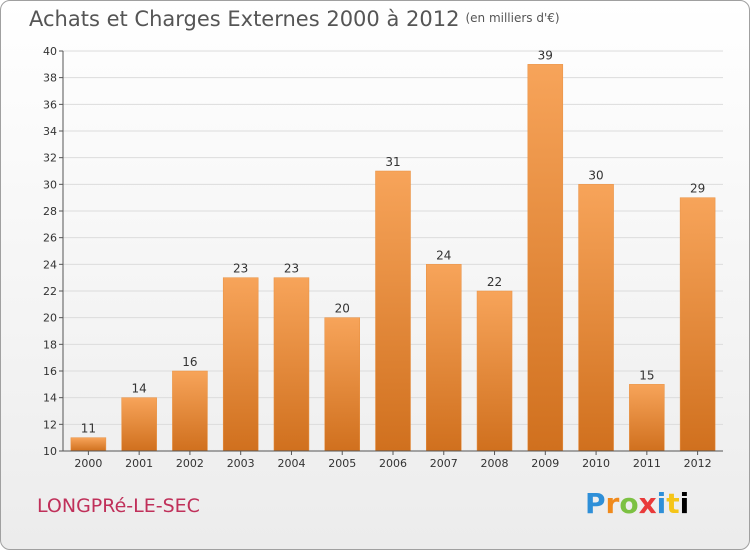 This screenshot has height=550, width=750. Describe the element at coordinates (595, 503) in the screenshot. I see `logo-letter: P` at that location.